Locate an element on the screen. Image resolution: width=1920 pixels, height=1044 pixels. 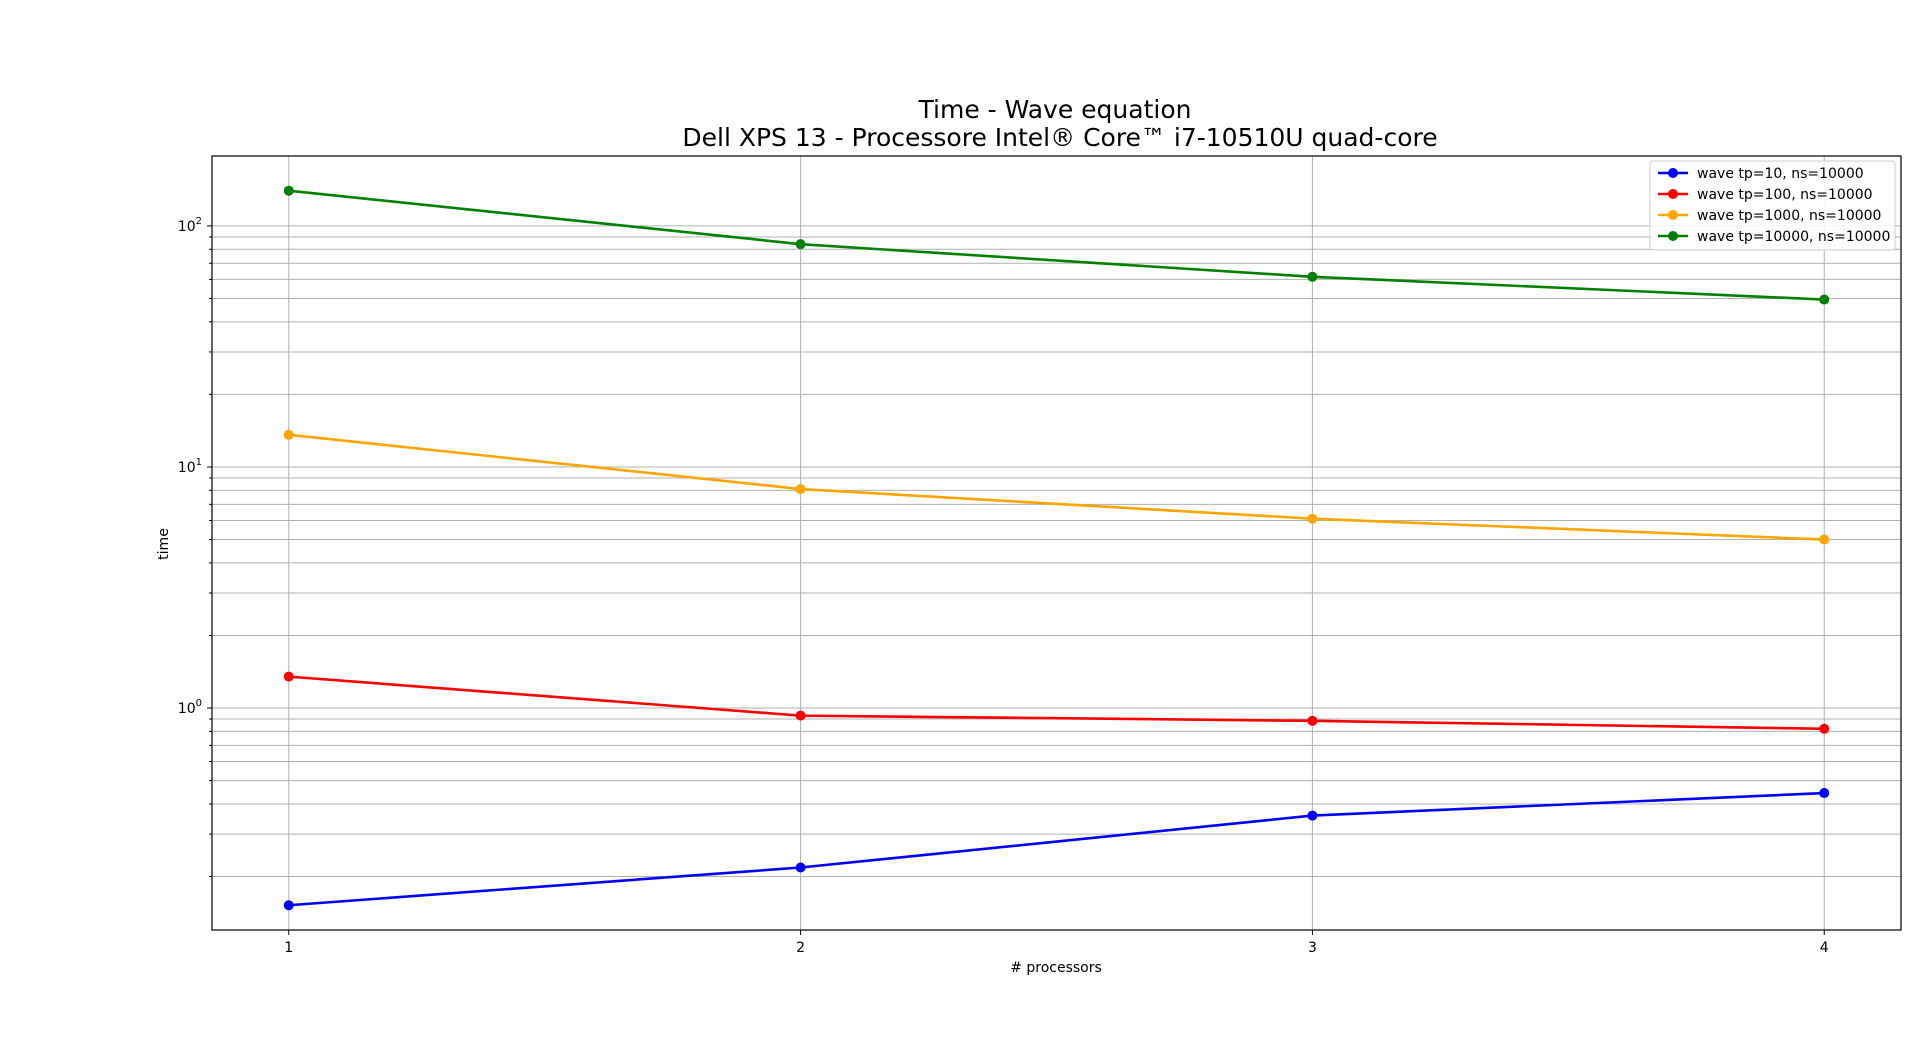
x-ticks: 1 2 3 4 is located at coordinates (1056, 943).